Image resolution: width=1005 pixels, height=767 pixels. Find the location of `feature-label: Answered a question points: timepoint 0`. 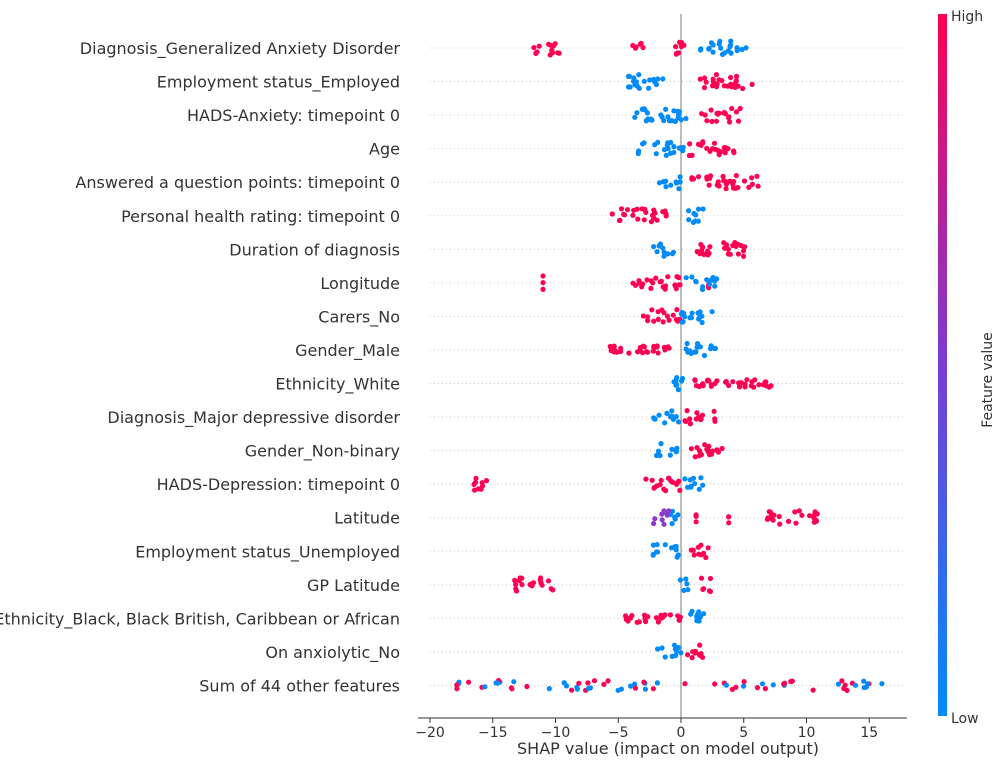

feature-label: Answered a question points: timepoint 0 is located at coordinates (237, 182).